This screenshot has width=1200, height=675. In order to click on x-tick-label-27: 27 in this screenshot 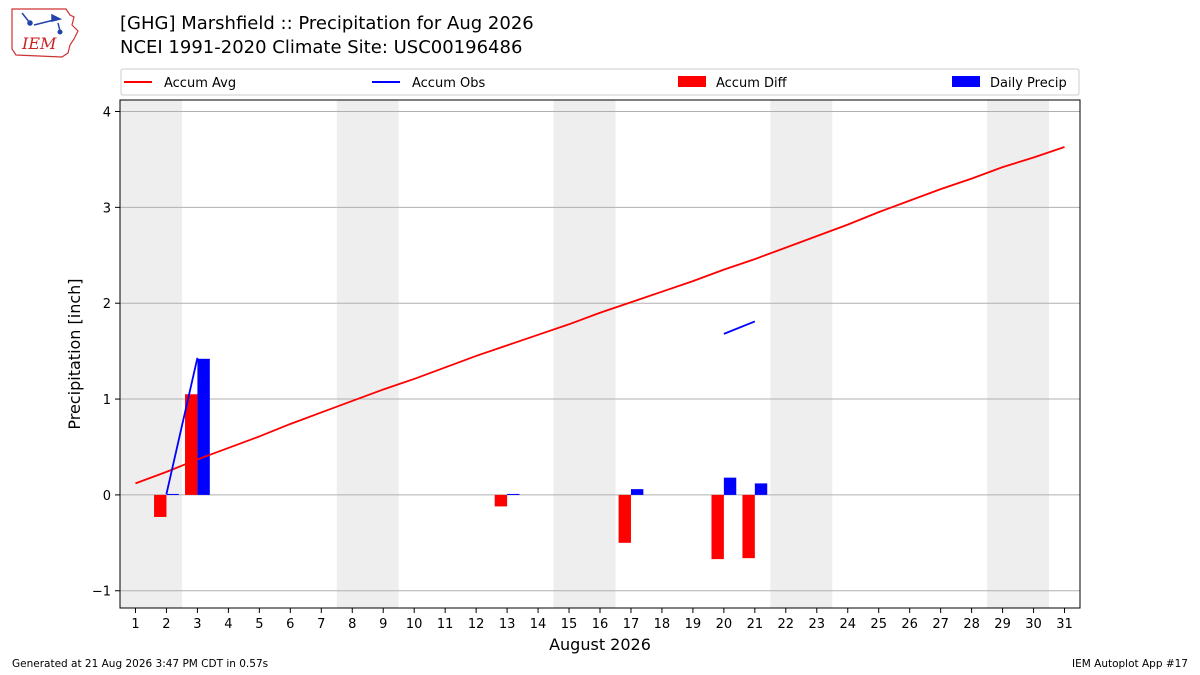, I will do `click(940, 624)`.